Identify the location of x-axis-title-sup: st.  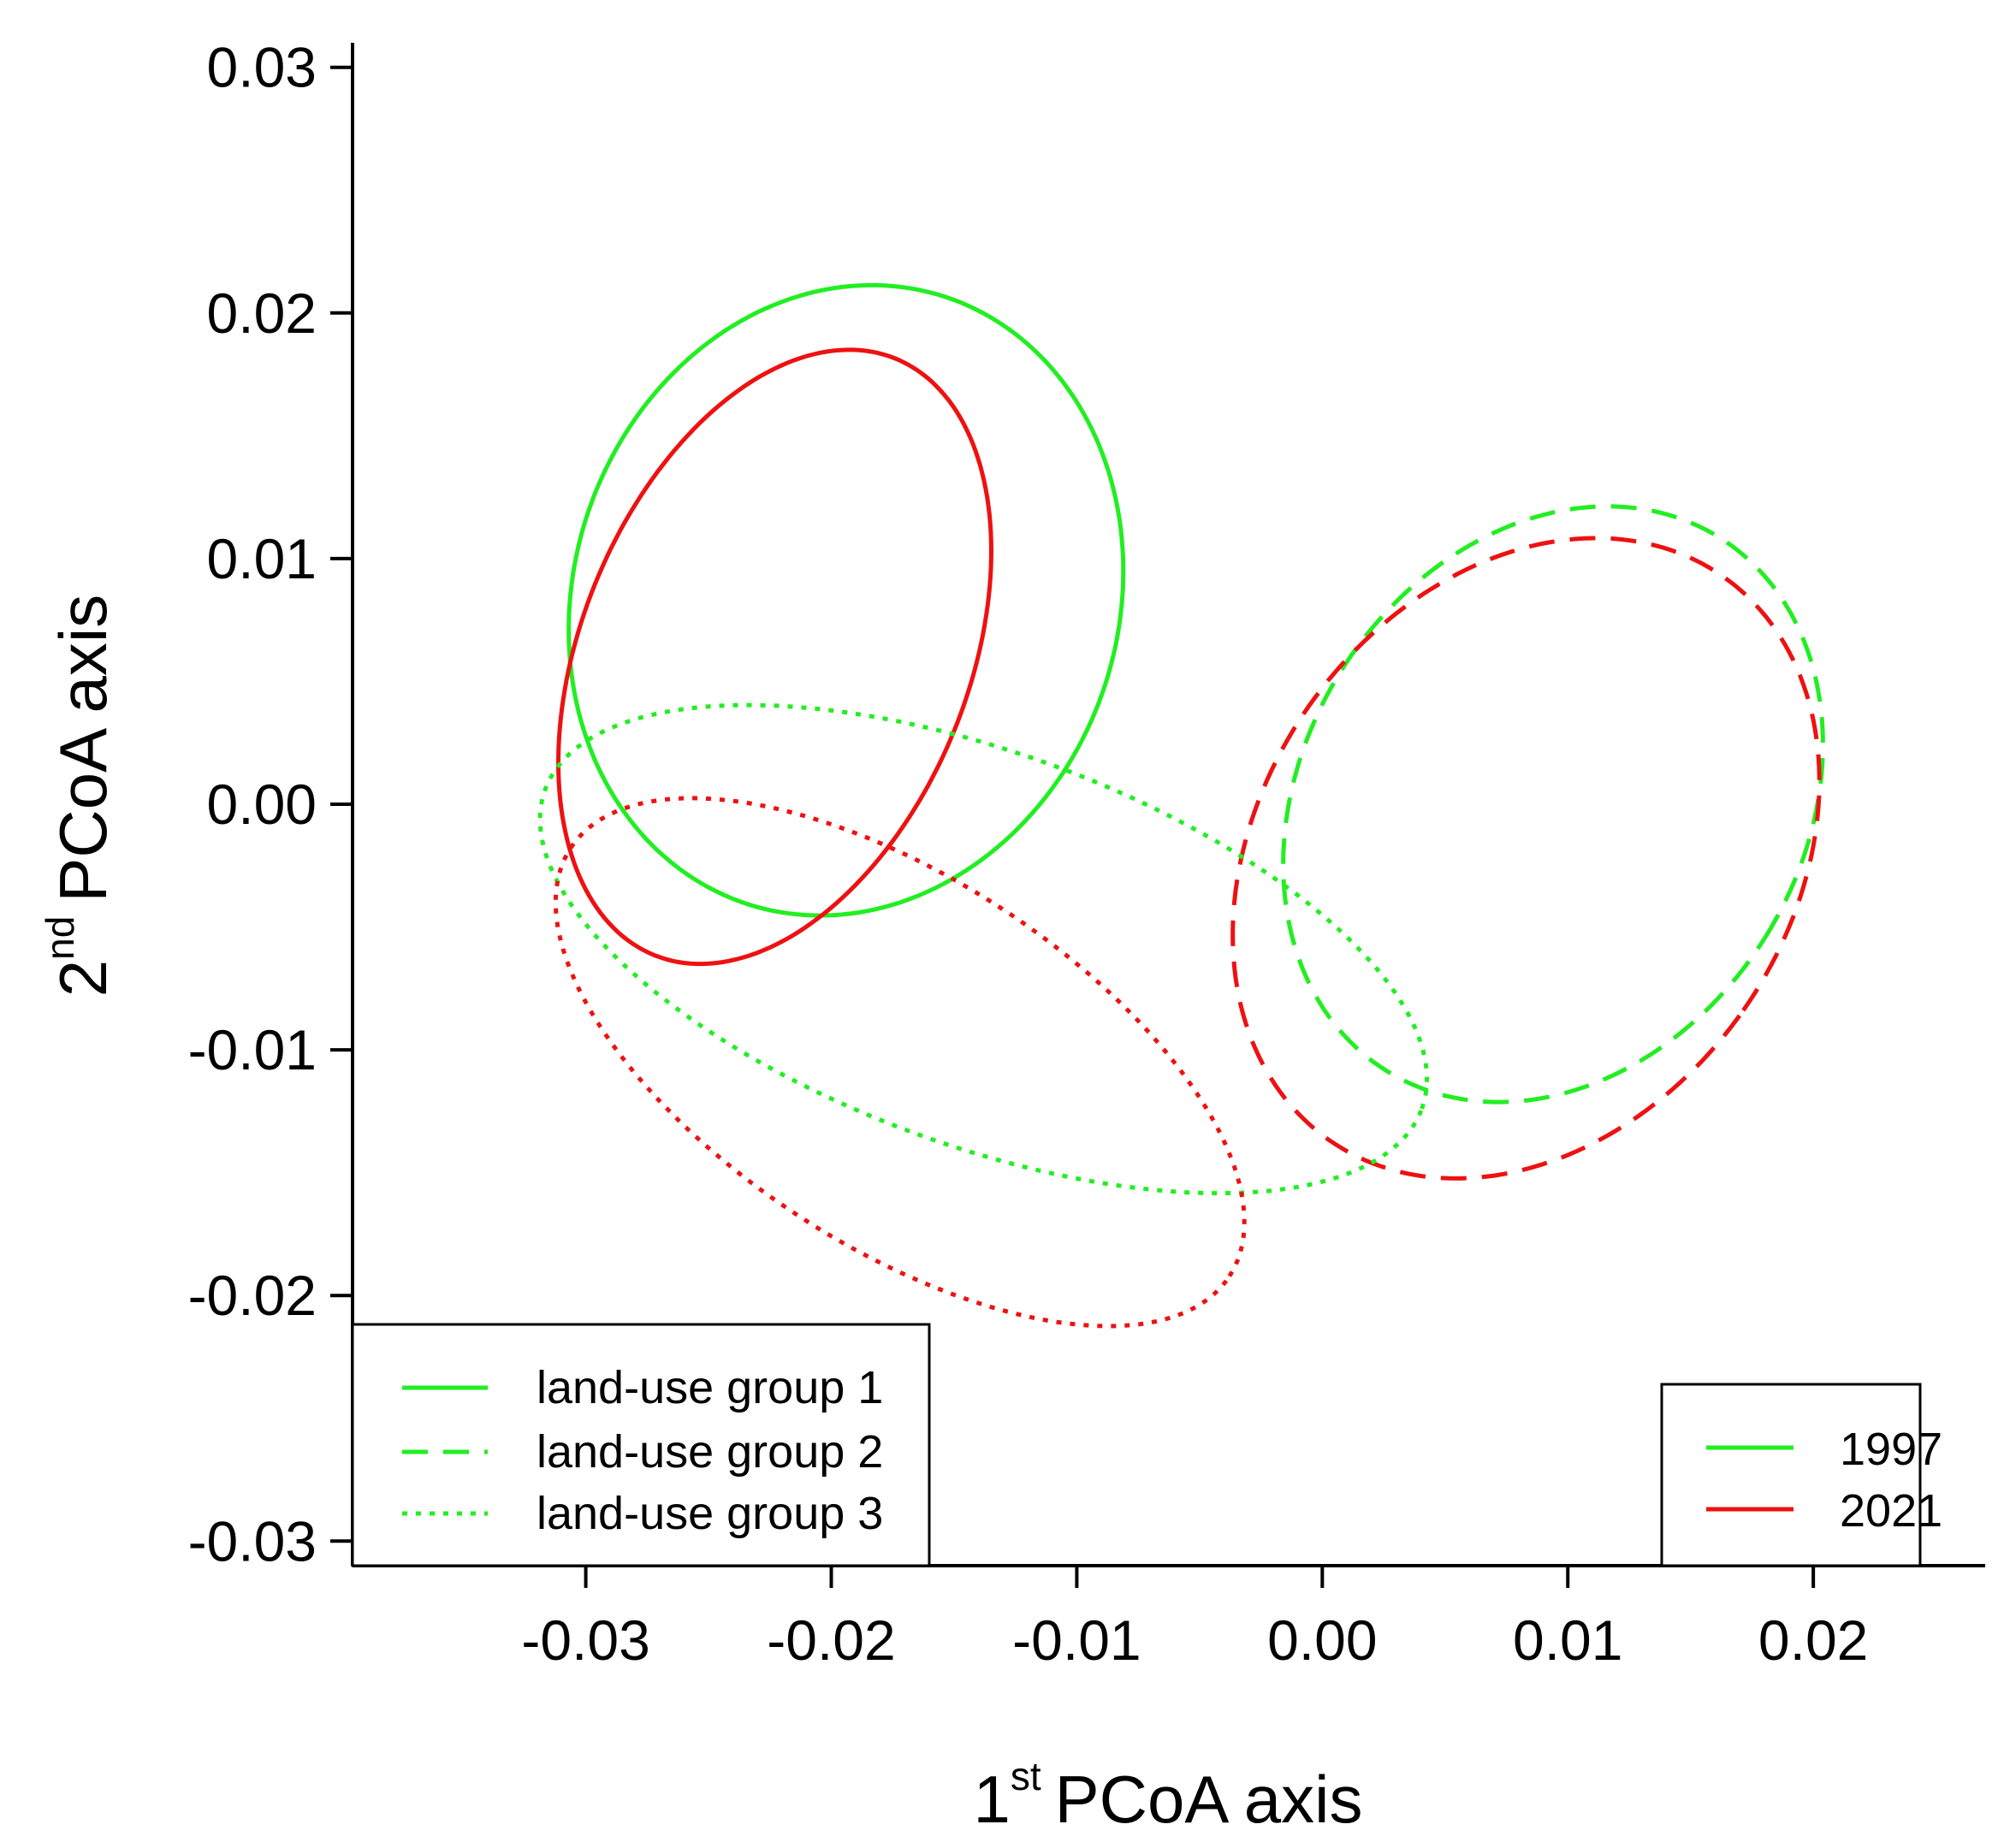
(1026, 1776).